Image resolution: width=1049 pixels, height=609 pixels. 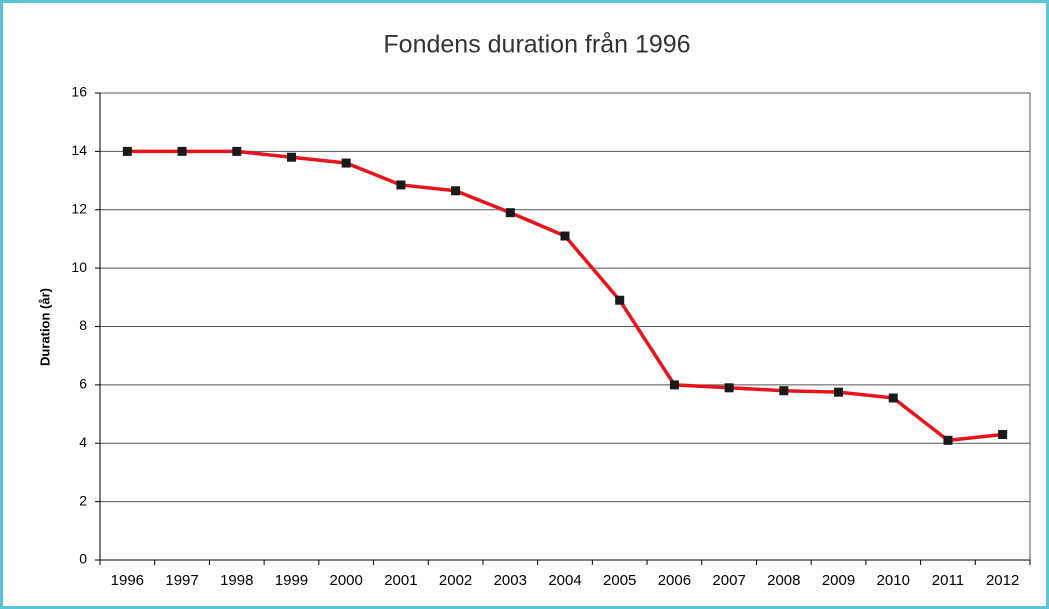 What do you see at coordinates (838, 580) in the screenshot?
I see `x-tick-label: 2009` at bounding box center [838, 580].